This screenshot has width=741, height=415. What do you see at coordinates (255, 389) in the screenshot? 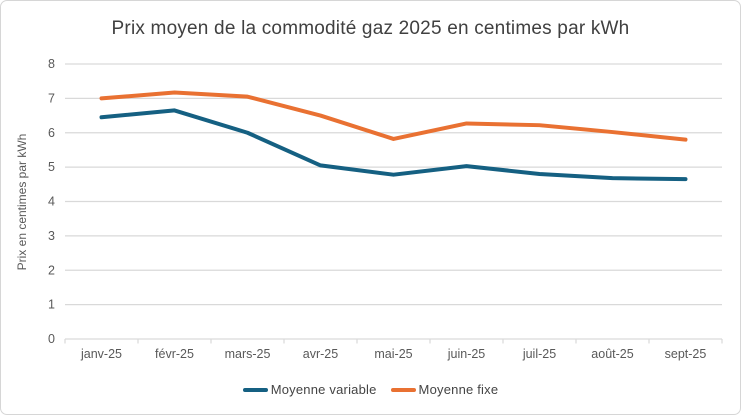
I see `line-swatch-moyenne-variable` at bounding box center [255, 389].